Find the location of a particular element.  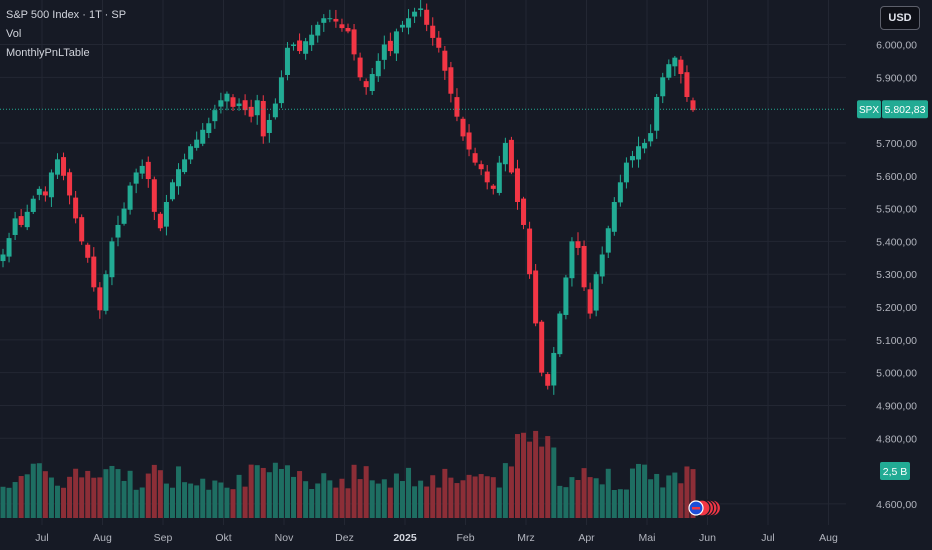

x-tick-label: Aug is located at coordinates (102, 538).